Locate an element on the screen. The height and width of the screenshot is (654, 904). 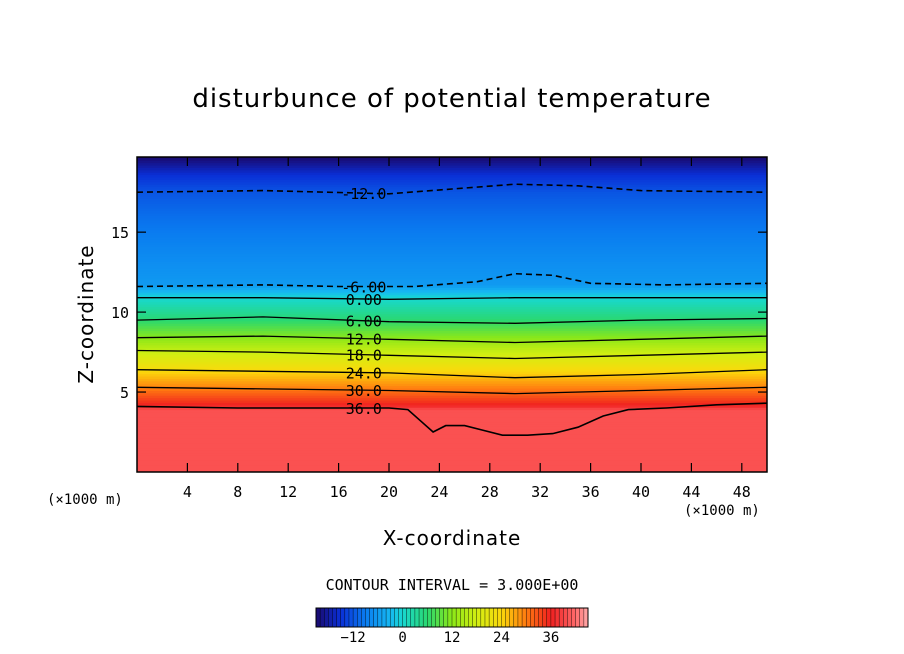
x-tick-label: 48 is located at coordinates (742, 492).